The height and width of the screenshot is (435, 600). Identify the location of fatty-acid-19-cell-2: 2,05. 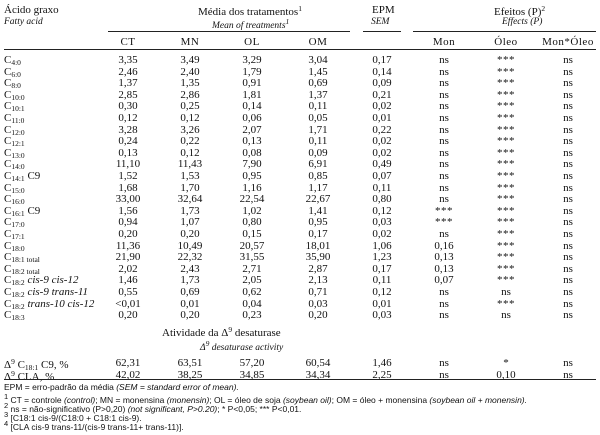
(252, 280).